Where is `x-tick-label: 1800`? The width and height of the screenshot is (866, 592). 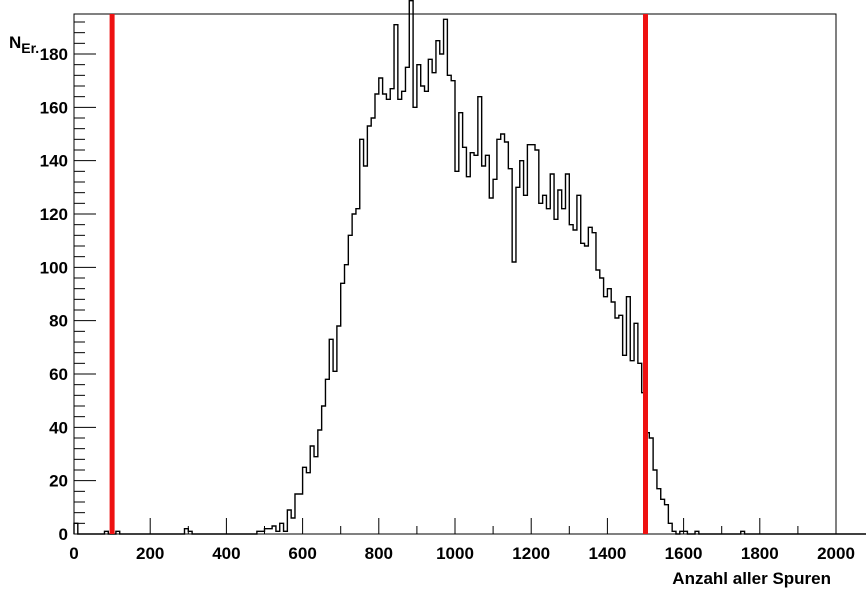
x-tick-label: 1800 is located at coordinates (760, 553).